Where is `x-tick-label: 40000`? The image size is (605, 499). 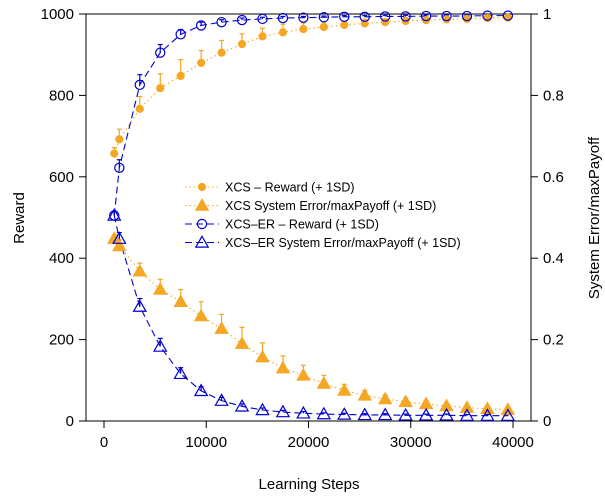 x-tick-label: 40000 is located at coordinates (513, 442).